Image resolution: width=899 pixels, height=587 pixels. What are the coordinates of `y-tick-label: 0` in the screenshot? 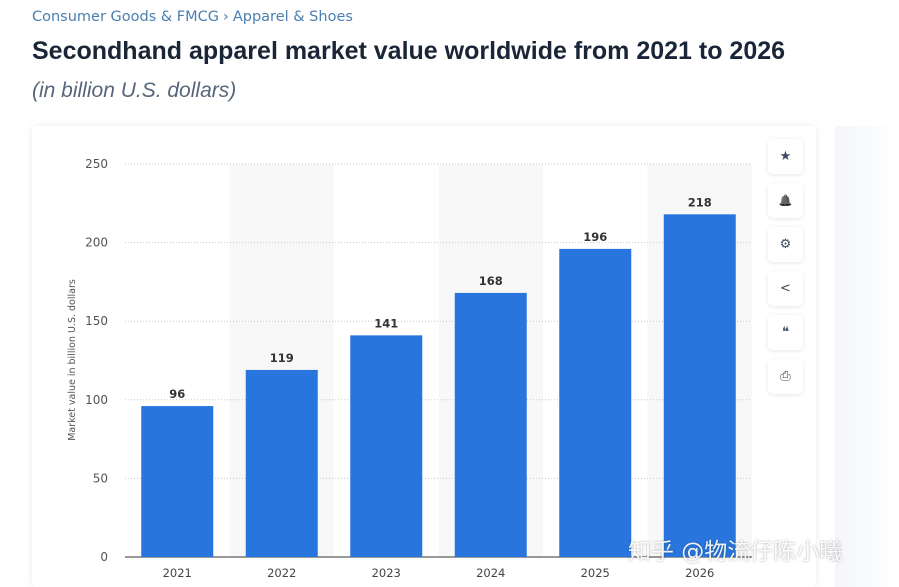 It's located at (104, 557).